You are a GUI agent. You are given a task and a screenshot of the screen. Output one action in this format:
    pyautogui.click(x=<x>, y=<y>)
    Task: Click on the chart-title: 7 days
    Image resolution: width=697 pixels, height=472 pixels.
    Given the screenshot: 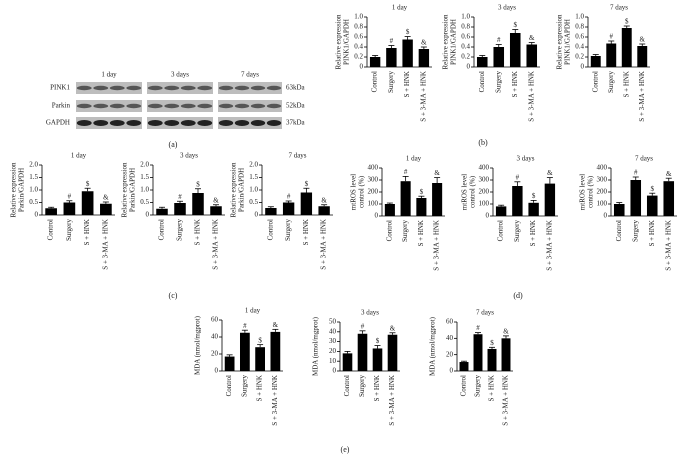 What is the action you would take?
    pyautogui.click(x=644, y=159)
    